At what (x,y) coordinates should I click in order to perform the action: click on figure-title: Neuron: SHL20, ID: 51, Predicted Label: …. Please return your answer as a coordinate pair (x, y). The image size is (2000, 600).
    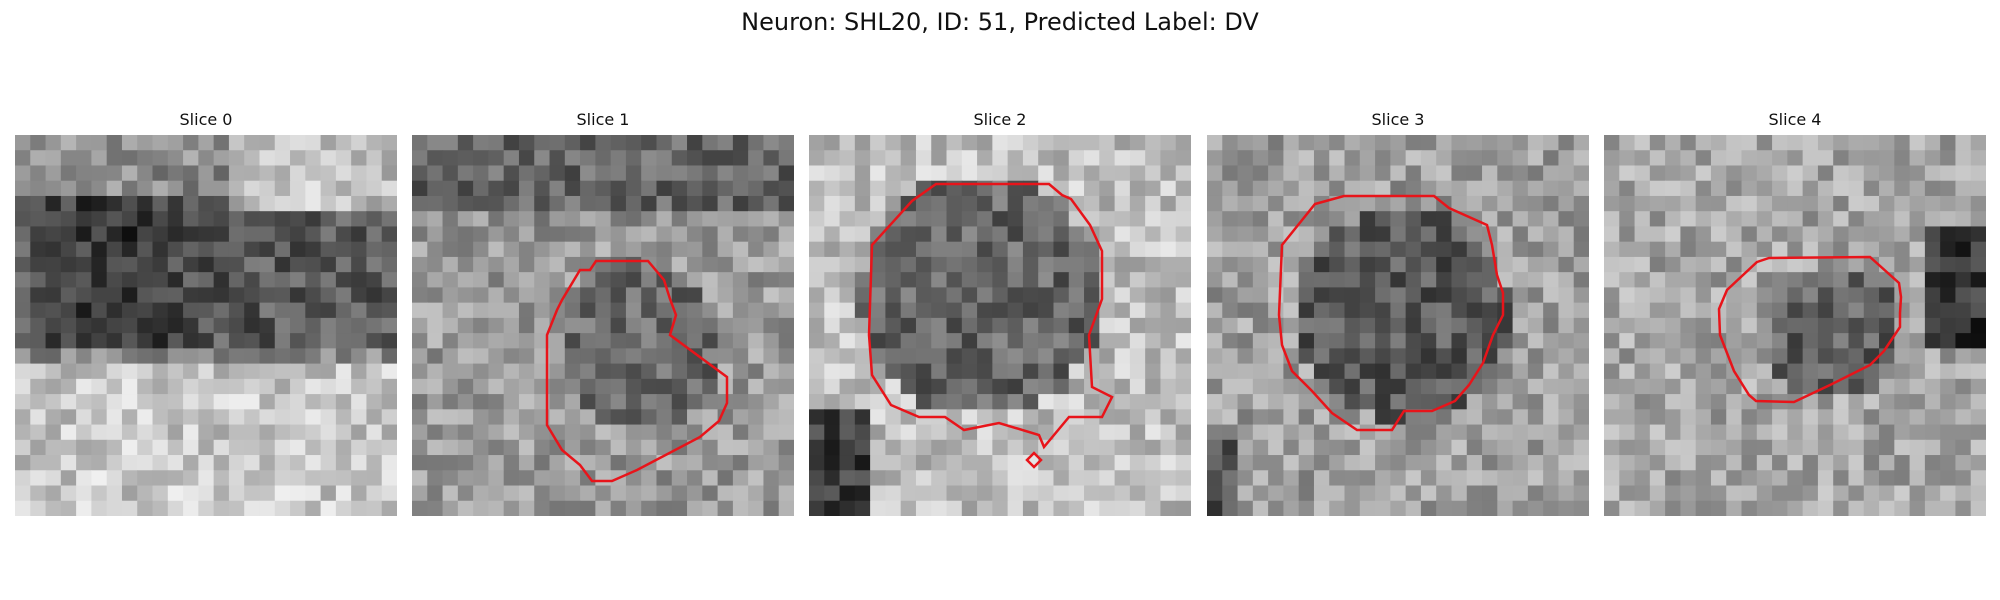
    Looking at the image, I should click on (1000, 22).